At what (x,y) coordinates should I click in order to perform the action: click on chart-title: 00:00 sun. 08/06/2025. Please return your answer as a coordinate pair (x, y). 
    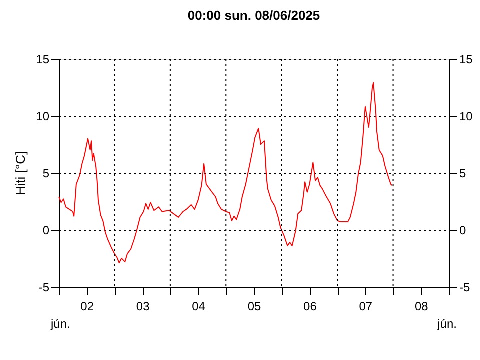
    Looking at the image, I should click on (254, 15).